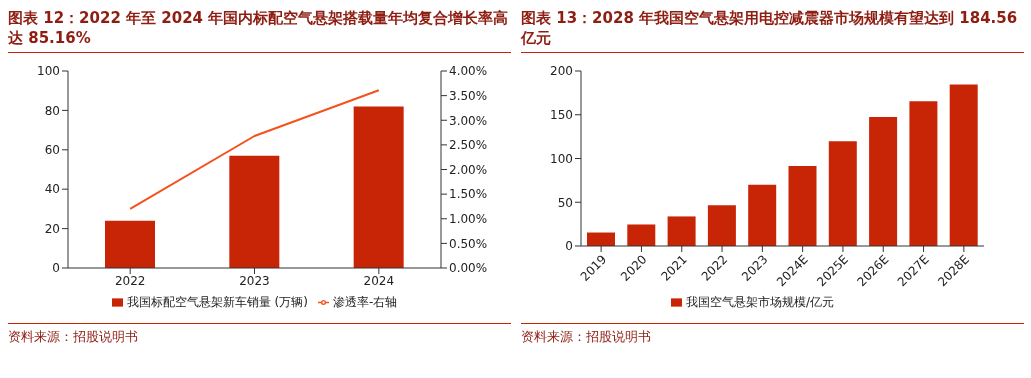 This screenshot has width=1031, height=378. What do you see at coordinates (468, 219) in the screenshot?
I see `y2-tick-label: 1.00%` at bounding box center [468, 219].